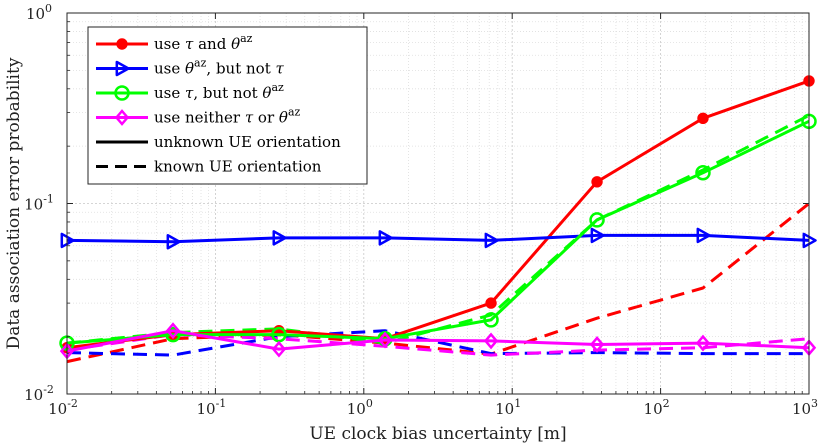 The image size is (830, 447). What do you see at coordinates (247, 142) in the screenshot?
I see `legend-label: unknown UE orientation` at bounding box center [247, 142].